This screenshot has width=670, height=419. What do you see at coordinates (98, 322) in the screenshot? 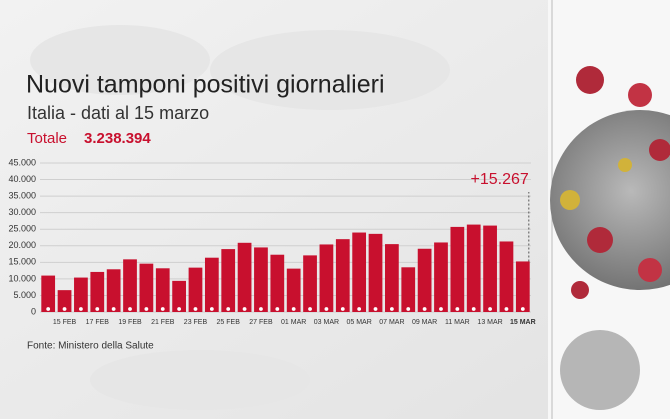
I see `x-tick-label: 17 FEB` at bounding box center [98, 322].